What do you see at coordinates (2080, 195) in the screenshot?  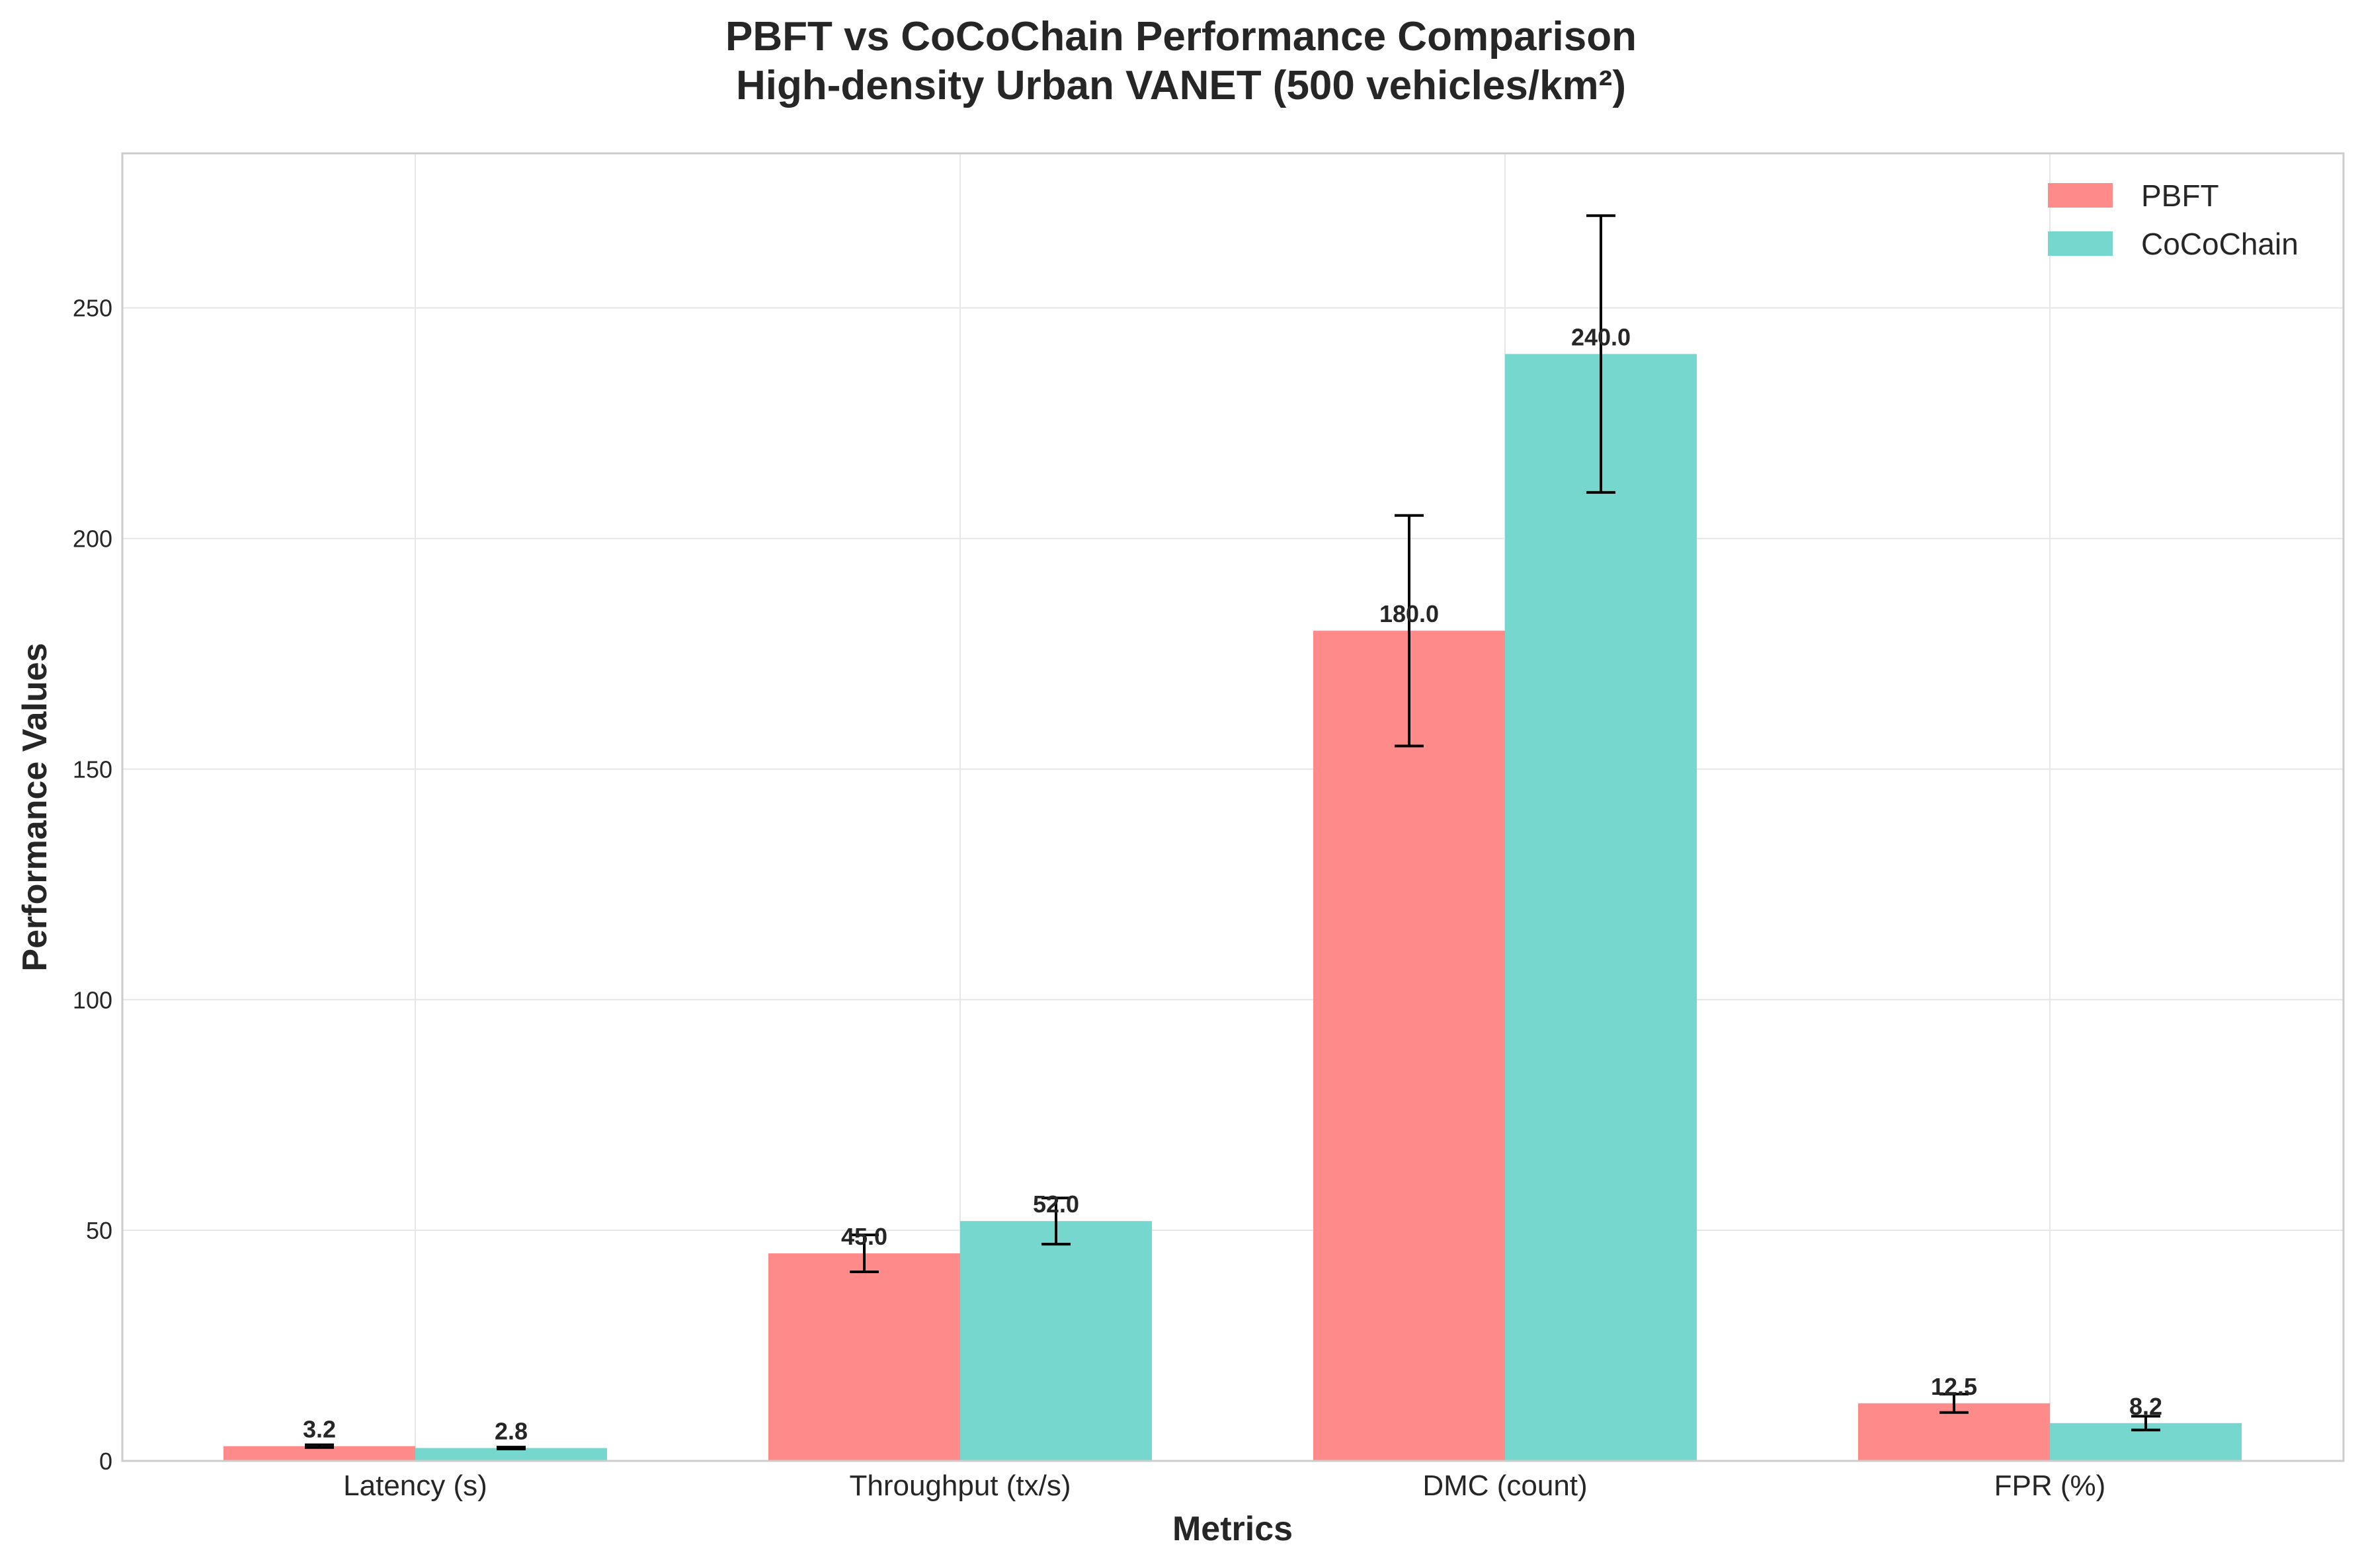 I see `legend-swatch-pbft` at bounding box center [2080, 195].